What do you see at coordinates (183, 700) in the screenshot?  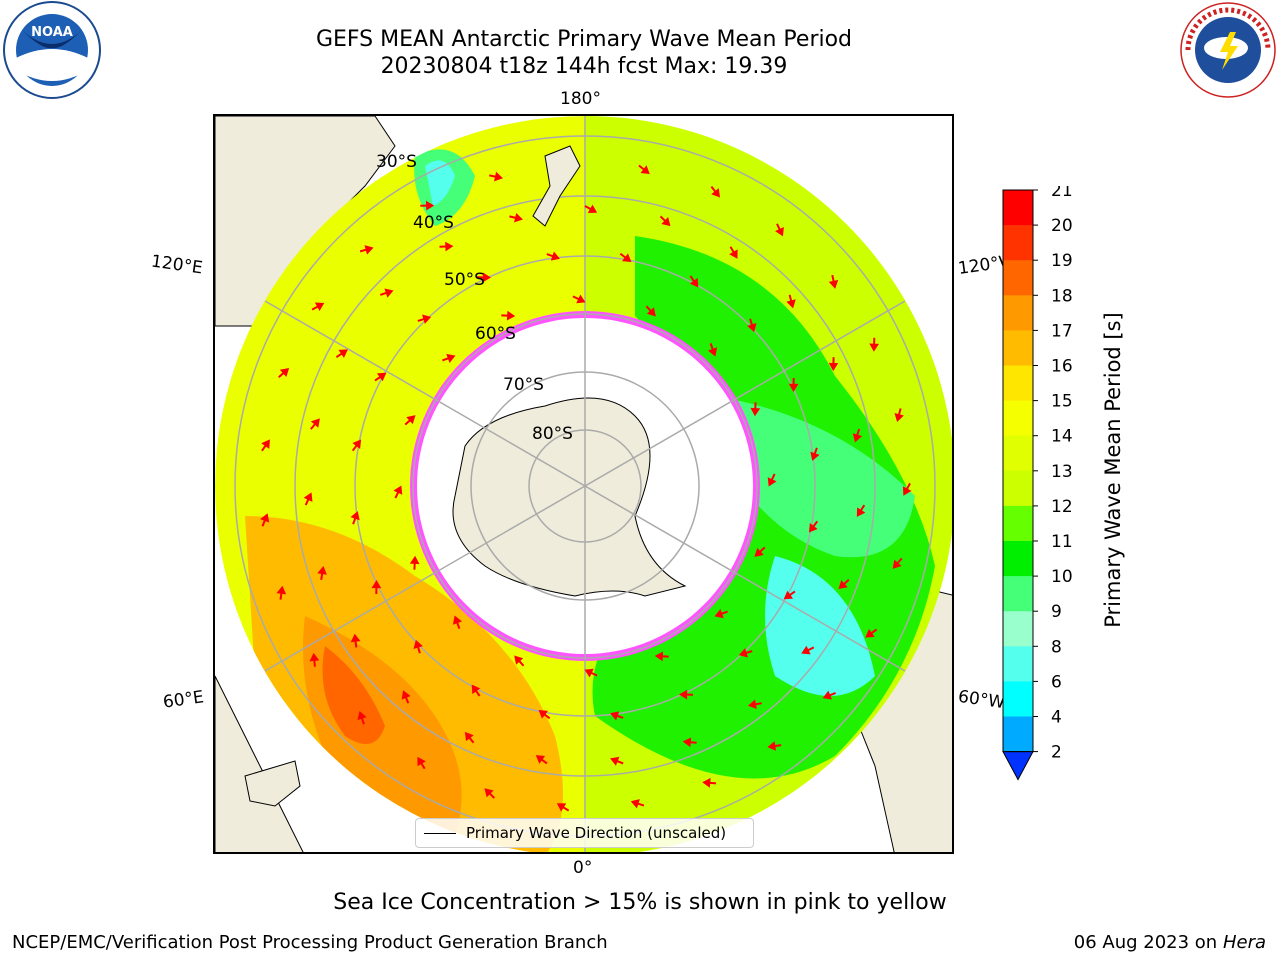 I see `lon-label-60e: 60°E` at bounding box center [183, 700].